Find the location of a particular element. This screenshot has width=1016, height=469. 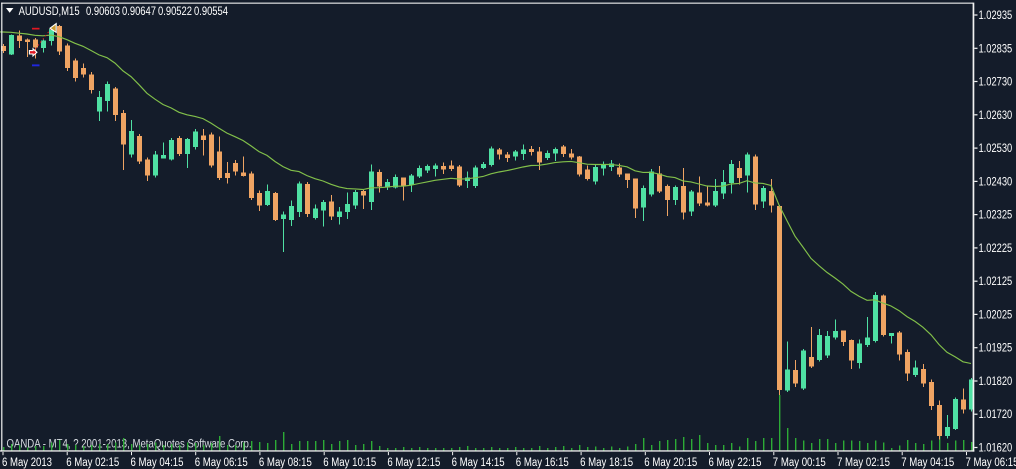

svg-text: 1.02430 is located at coordinates (996, 182).